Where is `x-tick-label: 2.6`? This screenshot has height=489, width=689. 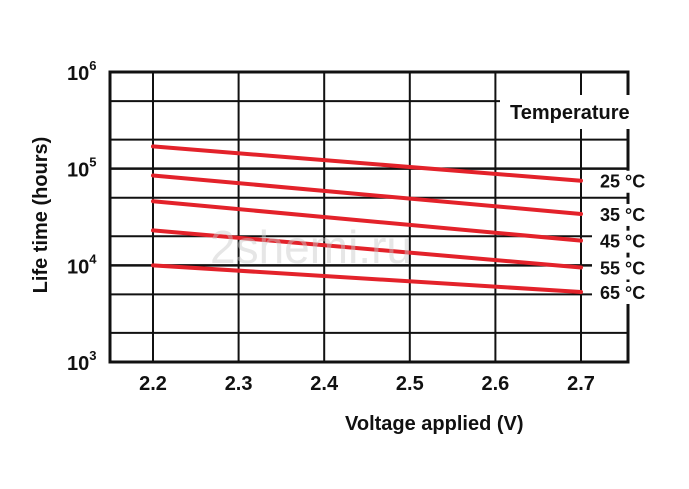
x-tick-label: 2.6 is located at coordinates (495, 384).